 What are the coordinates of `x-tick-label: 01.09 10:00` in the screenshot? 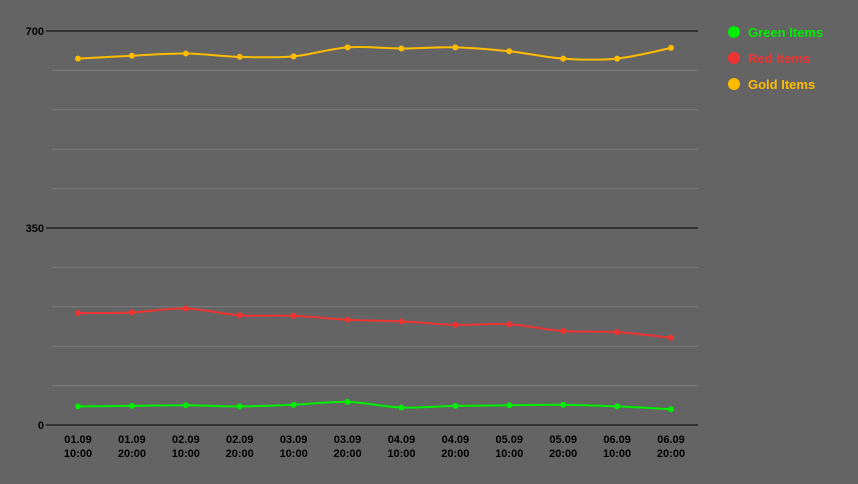 It's located at (78, 447).